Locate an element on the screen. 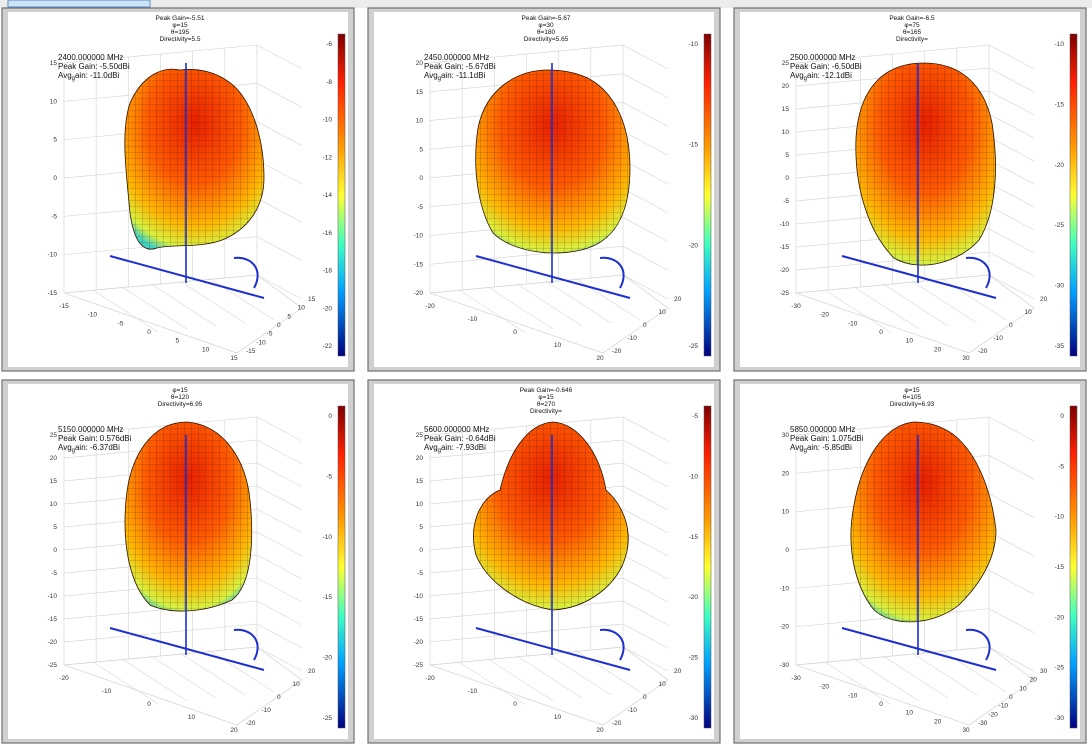 This screenshot has height=750, width=1092. z-tick-label: 25 is located at coordinates (786, 63).